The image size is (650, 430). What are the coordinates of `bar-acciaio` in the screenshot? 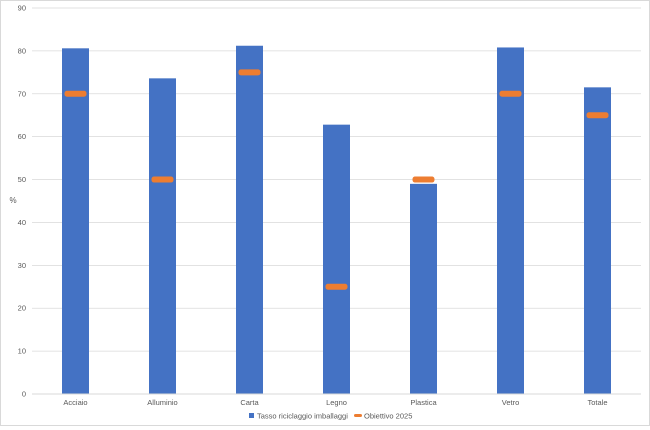 It's located at (75, 221).